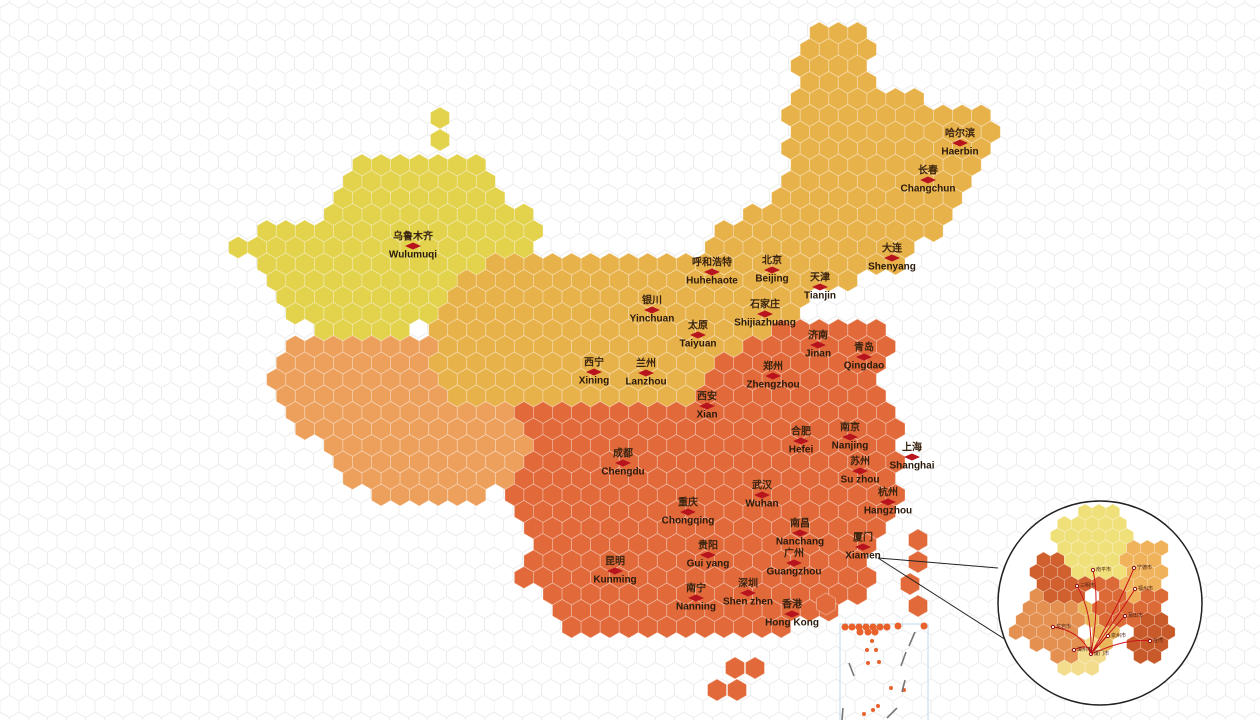 This screenshot has width=1260, height=720. Describe the element at coordinates (1100, 603) in the screenshot. I see `fujian-inset` at that location.